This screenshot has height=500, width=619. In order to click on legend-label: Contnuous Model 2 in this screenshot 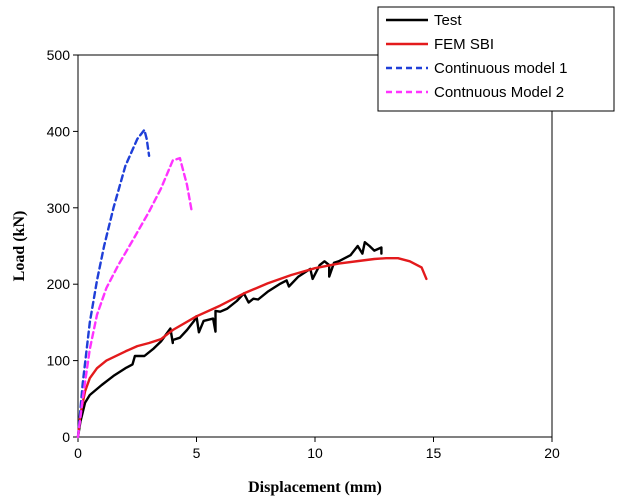, I will do `click(499, 92)`.